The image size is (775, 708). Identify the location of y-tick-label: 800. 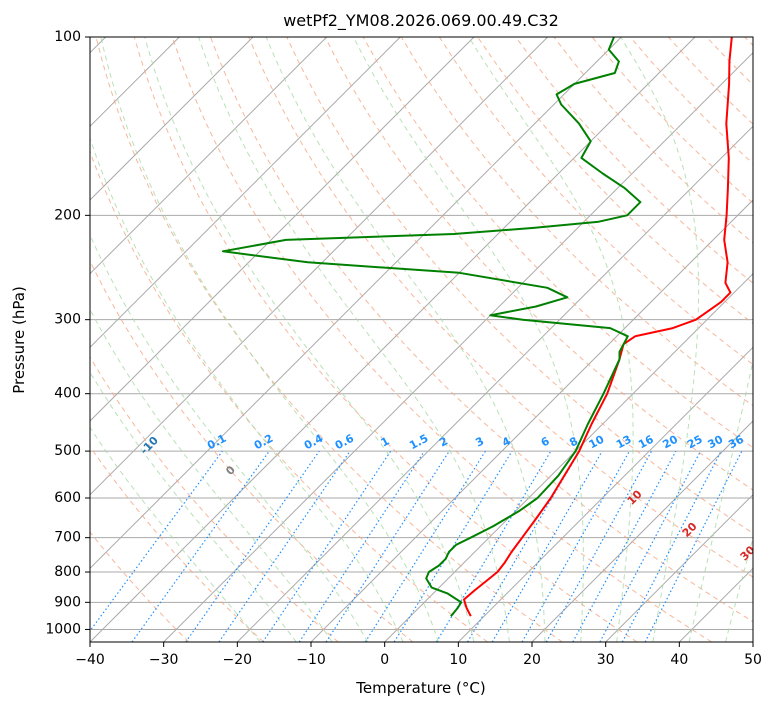
(67, 572).